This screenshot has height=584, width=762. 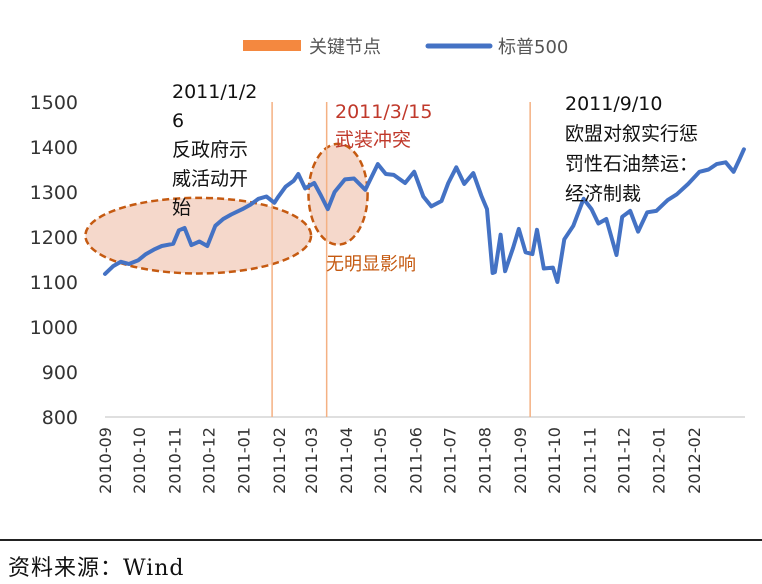 What do you see at coordinates (659, 460) in the screenshot?
I see `x-tick-label: 2012-01` at bounding box center [659, 460].